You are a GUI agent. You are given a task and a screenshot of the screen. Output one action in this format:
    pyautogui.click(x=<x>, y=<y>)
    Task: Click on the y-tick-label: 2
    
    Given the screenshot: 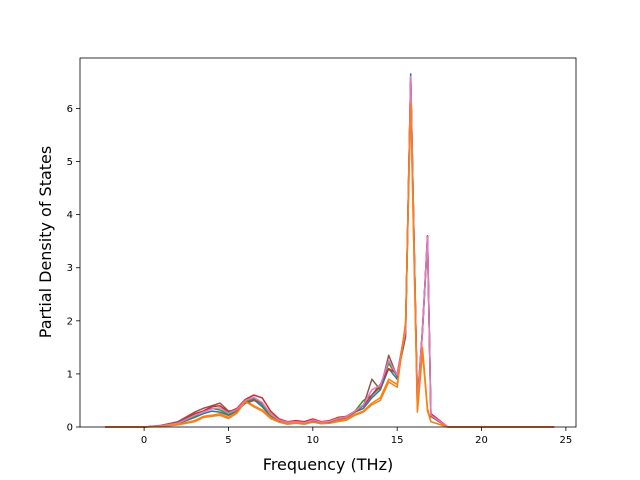 What is the action you would take?
    pyautogui.click(x=70, y=321)
    